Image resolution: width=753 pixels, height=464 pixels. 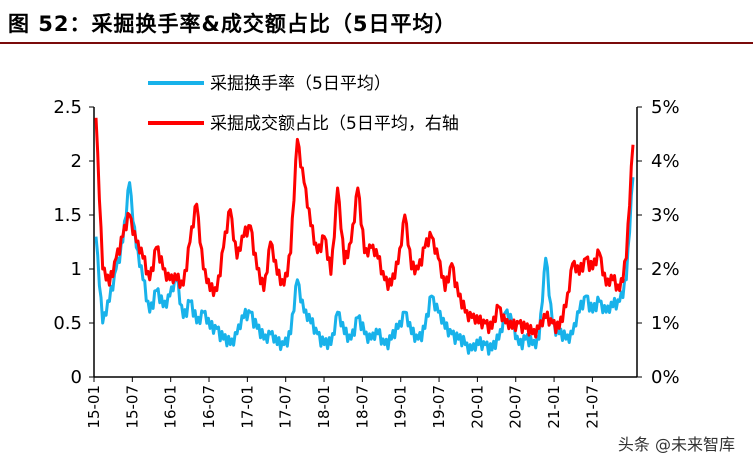 I want to click on legend-label-turnover: 采掘换手率（5日平均）, so click(x=300, y=84).